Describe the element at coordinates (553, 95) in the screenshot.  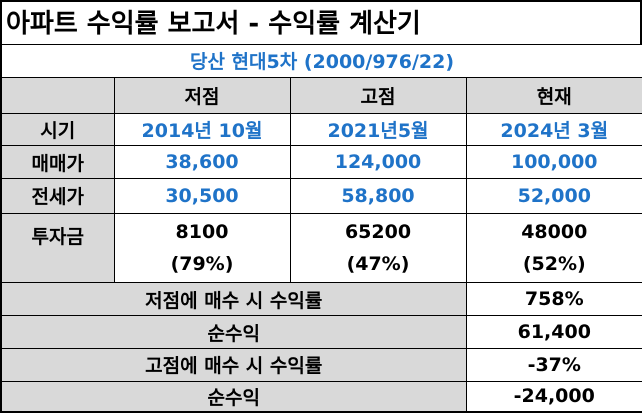
I see `column-header-current: 현재` at that location.